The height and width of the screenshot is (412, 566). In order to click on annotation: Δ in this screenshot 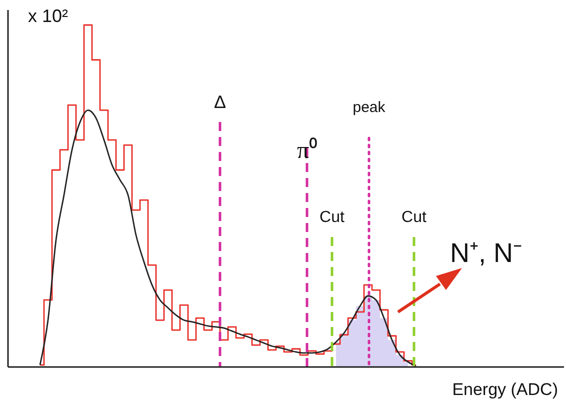, I will do `click(220, 102)`.